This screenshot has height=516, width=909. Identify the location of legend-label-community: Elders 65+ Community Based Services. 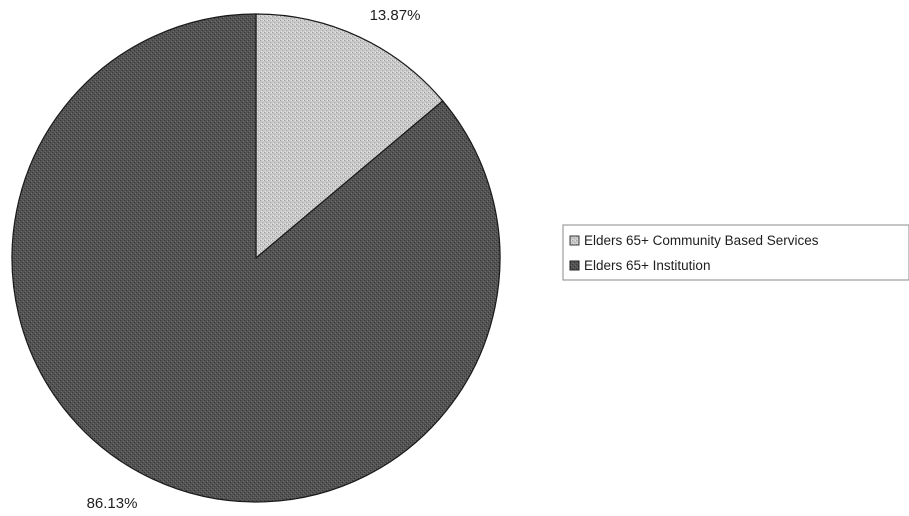
(701, 240).